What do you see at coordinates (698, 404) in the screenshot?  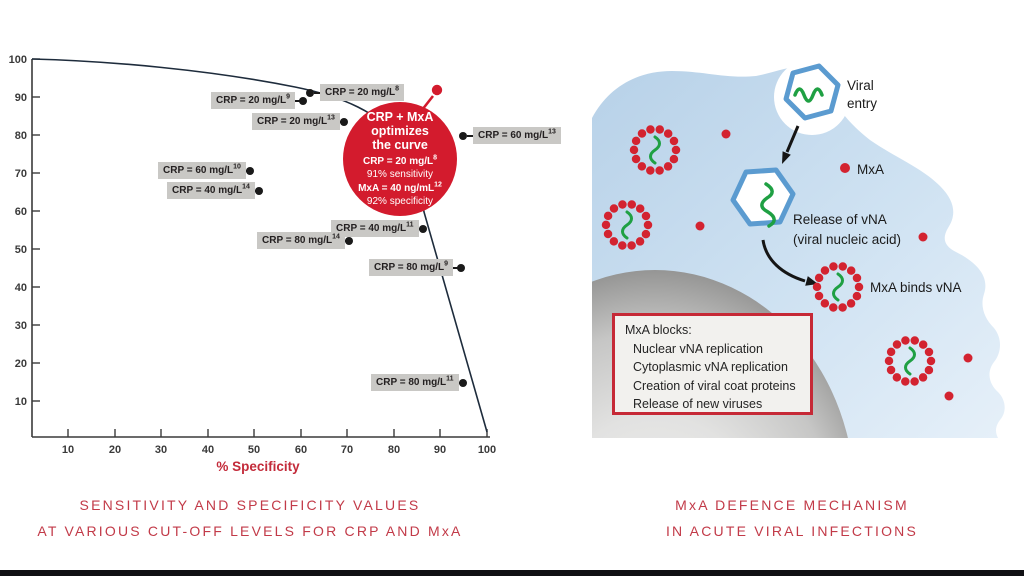 I see `mxa-blocks-item: Release of new viruses` at bounding box center [698, 404].